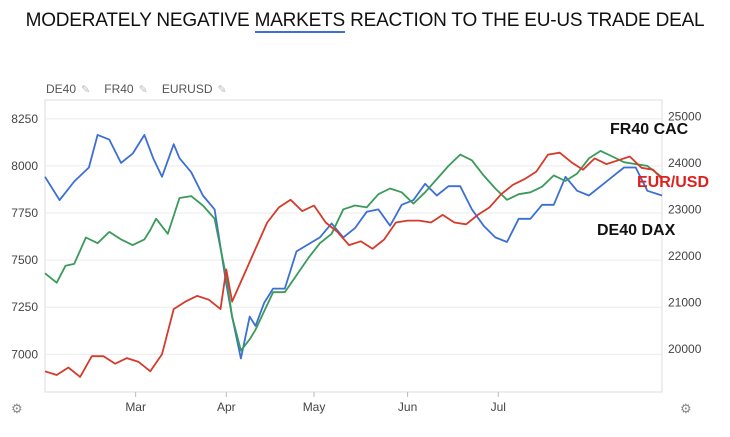 The image size is (730, 437). What do you see at coordinates (24, 166) in the screenshot?
I see `y-tick-label-left: 8000` at bounding box center [24, 166].